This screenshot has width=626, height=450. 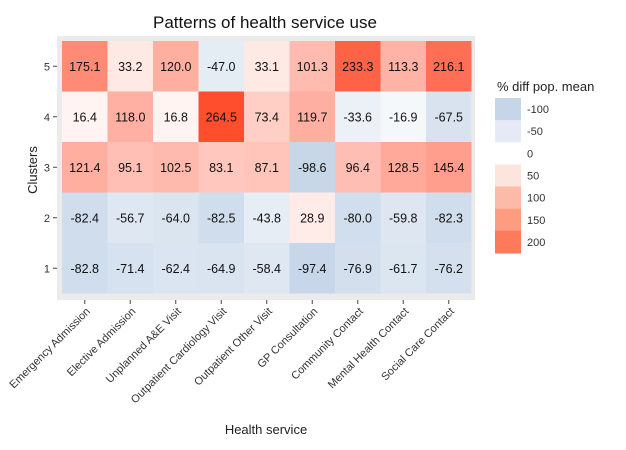 I want to click on y-tick-label: 3, so click(x=47, y=168).